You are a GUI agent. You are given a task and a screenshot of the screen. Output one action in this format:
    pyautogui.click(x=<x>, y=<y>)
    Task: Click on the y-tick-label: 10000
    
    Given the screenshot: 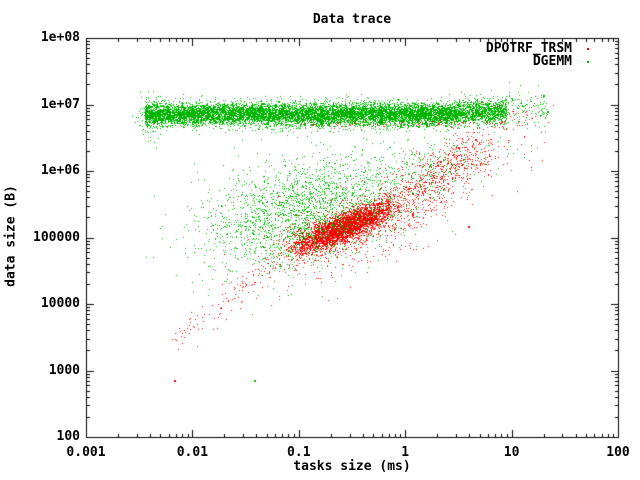 What is the action you would take?
    pyautogui.click(x=60, y=303)
    